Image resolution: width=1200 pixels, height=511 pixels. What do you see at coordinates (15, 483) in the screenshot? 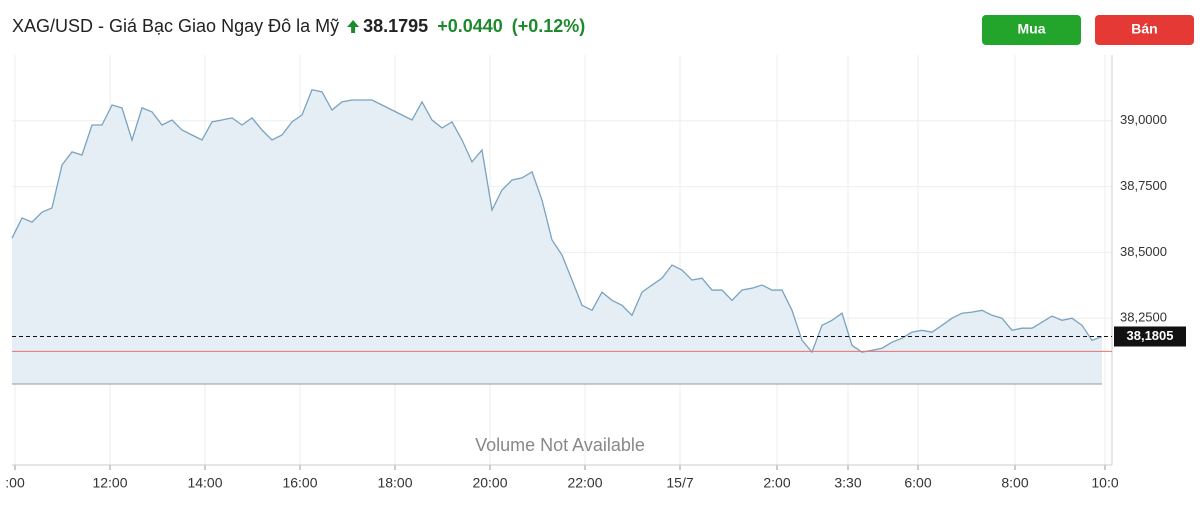
I see `x-tick-label: :00` at bounding box center [15, 483].